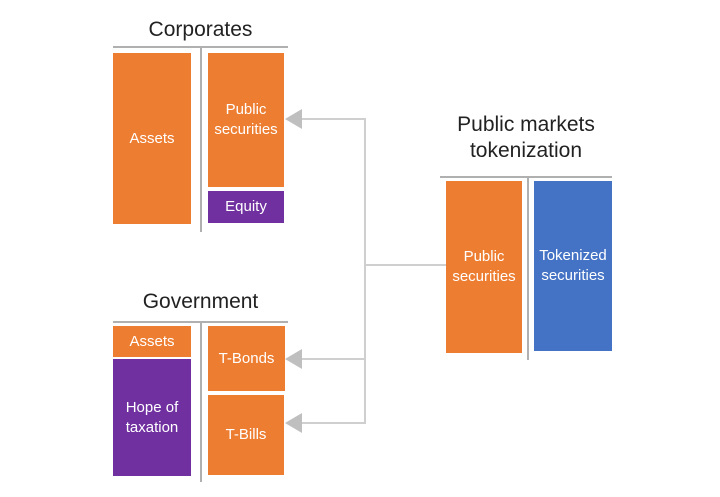  What do you see at coordinates (365, 271) in the screenshot?
I see `connector-trunk-line` at bounding box center [365, 271].